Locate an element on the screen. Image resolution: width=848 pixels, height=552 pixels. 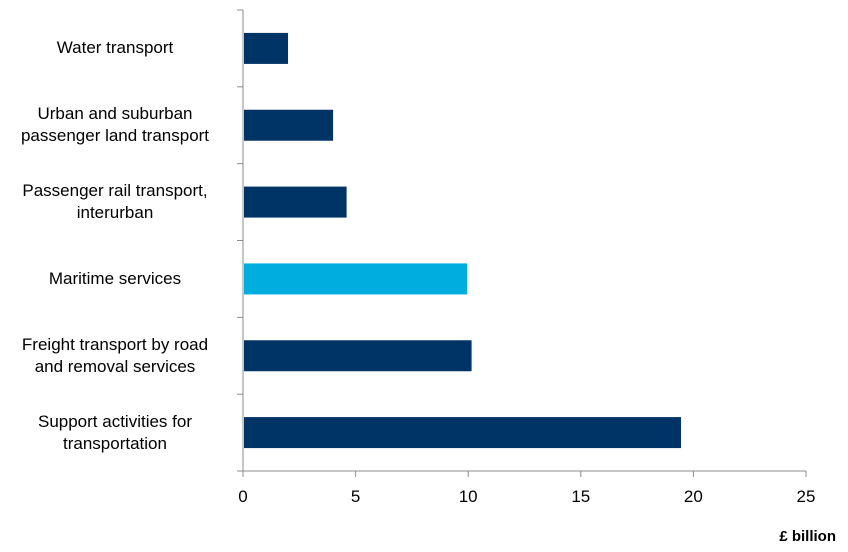
x-axis-unit-label: £ billion is located at coordinates (807, 536).